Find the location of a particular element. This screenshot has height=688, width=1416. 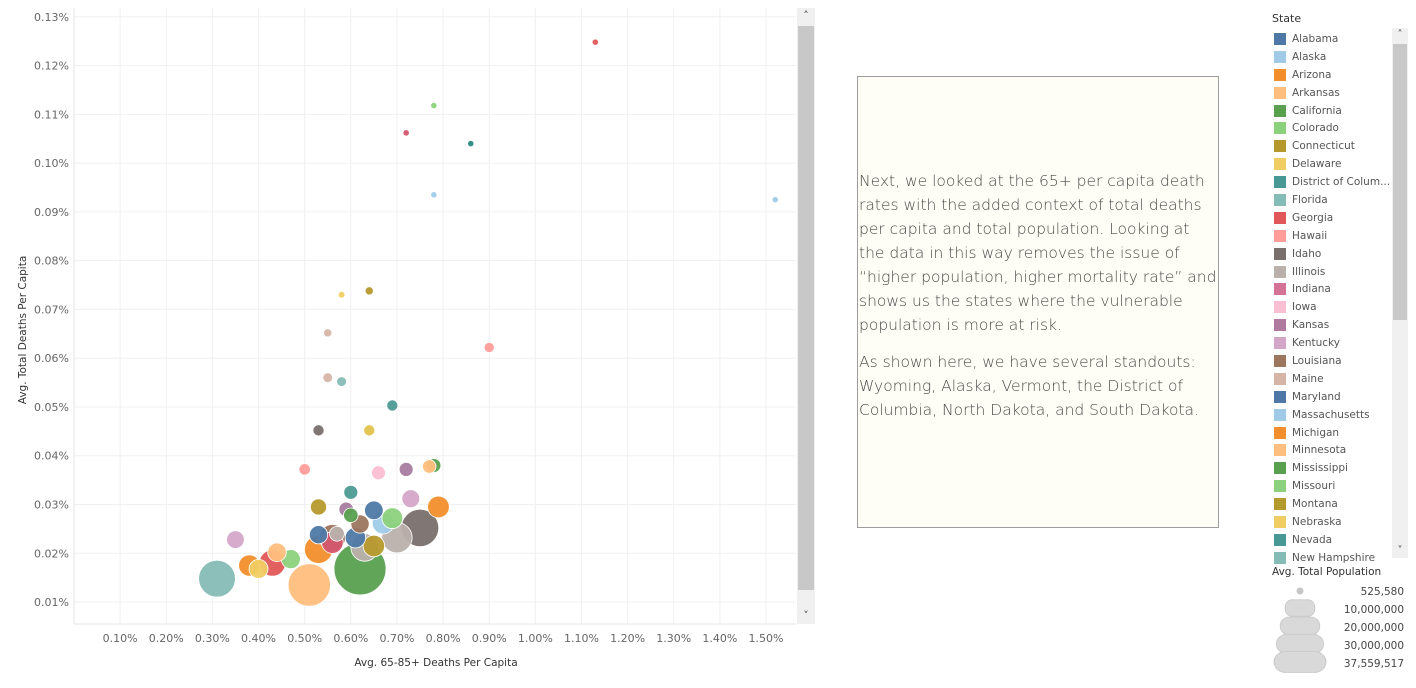

legend-item-label: Hawaii is located at coordinates (1310, 235).